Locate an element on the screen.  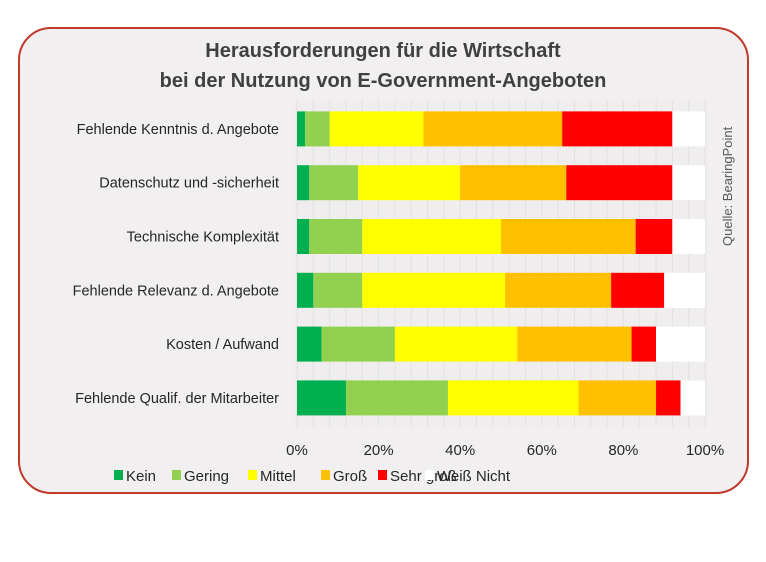
x-tick-label: 60% is located at coordinates (542, 450).